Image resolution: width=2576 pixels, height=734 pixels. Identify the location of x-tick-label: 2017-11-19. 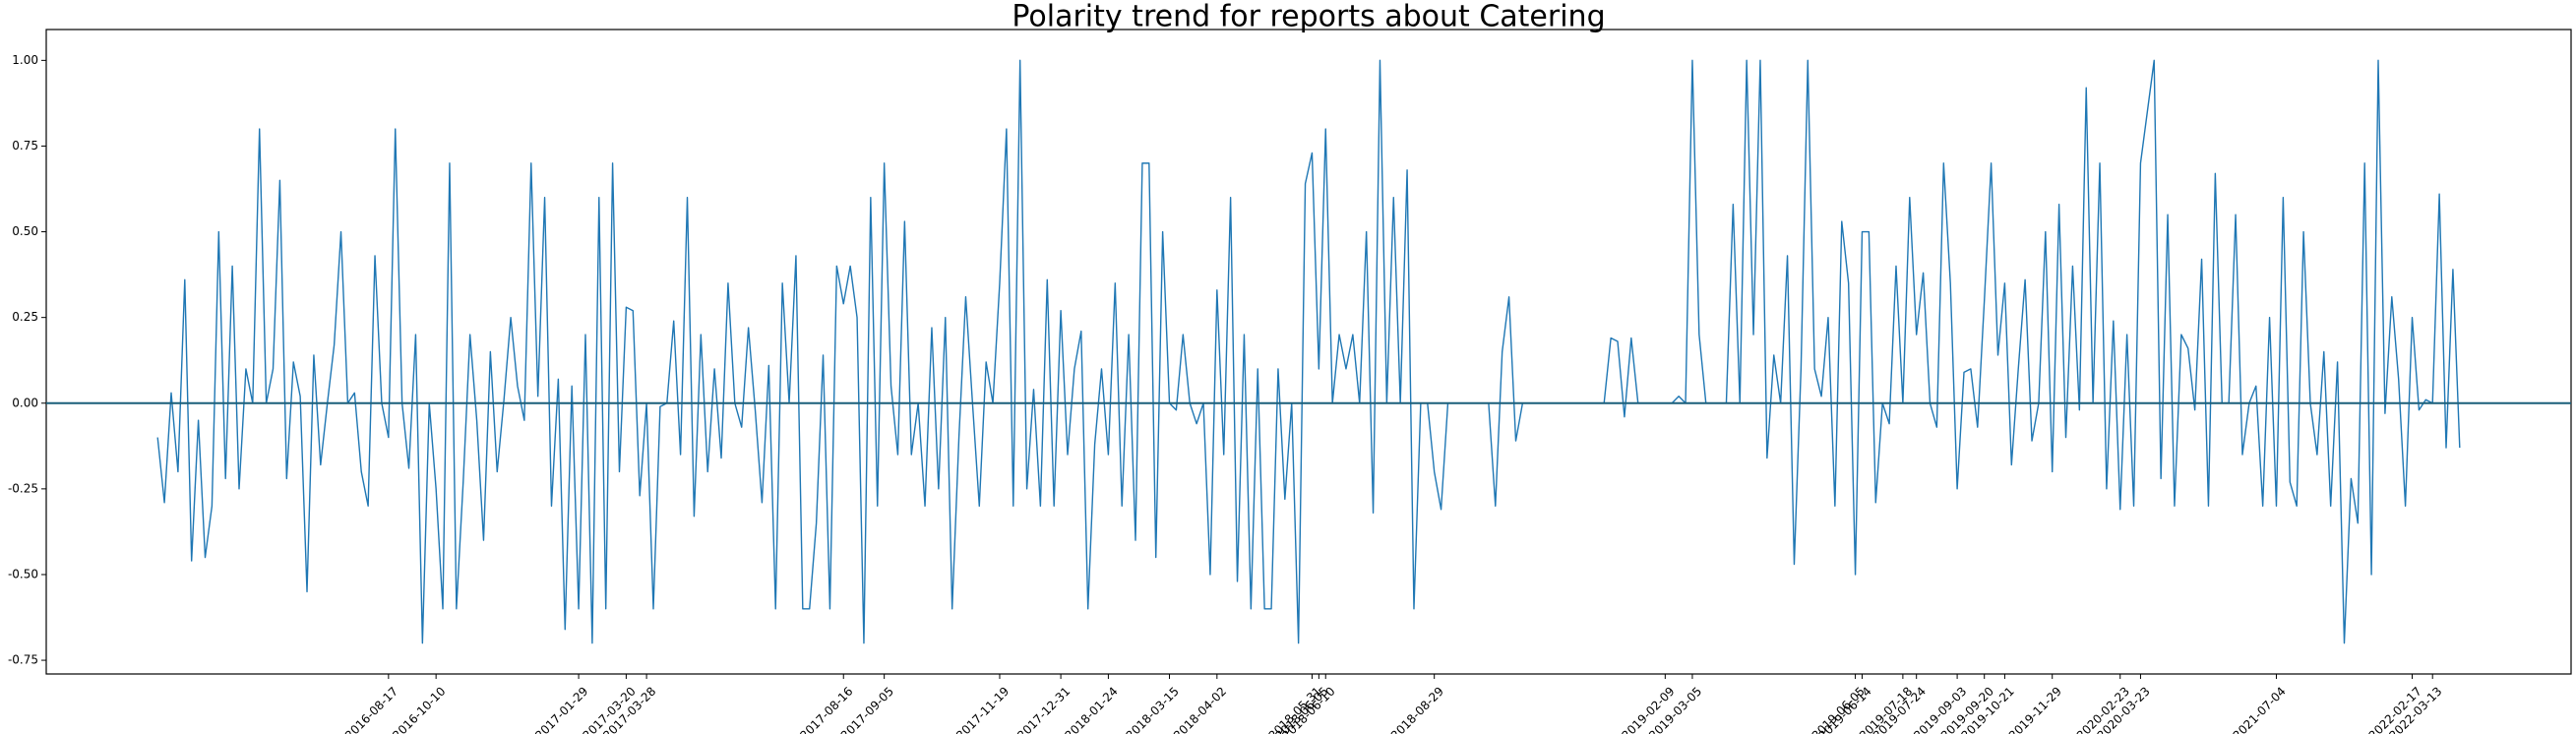
(982, 709).